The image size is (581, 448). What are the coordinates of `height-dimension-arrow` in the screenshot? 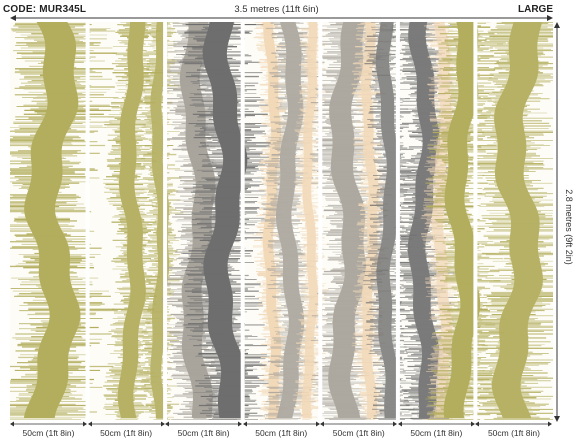 It's located at (557, 222).